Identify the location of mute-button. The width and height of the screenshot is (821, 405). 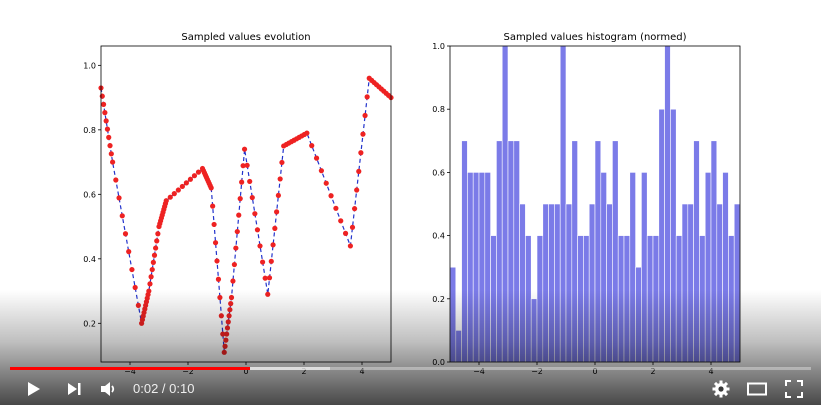
(108, 388).